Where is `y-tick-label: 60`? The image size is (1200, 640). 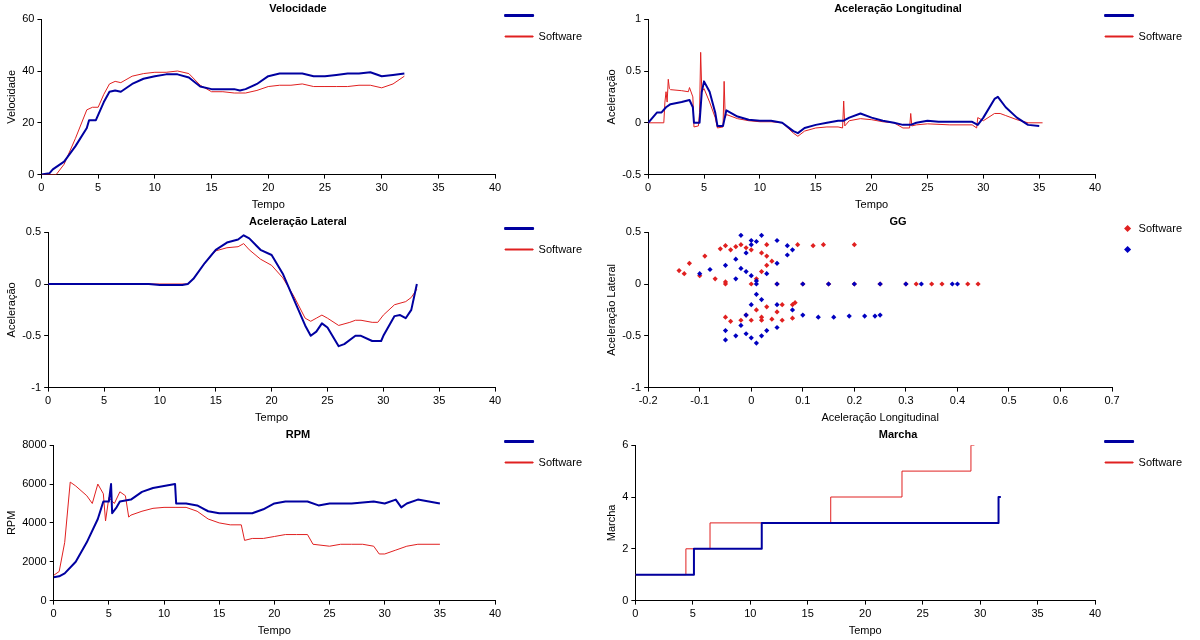 y-tick-label: 60 is located at coordinates (28, 18).